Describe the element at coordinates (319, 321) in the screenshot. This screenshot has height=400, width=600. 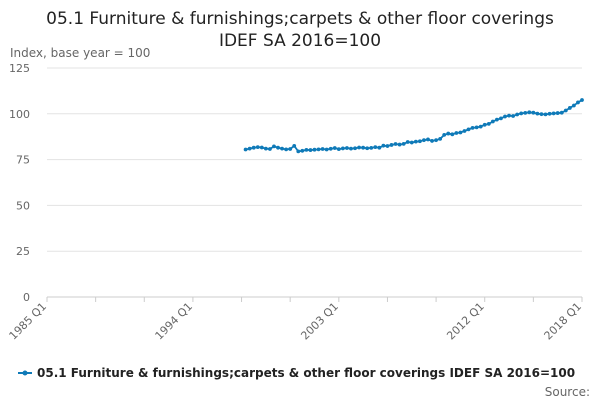
I see `x-tick-label: 2003 Q1` at that location.